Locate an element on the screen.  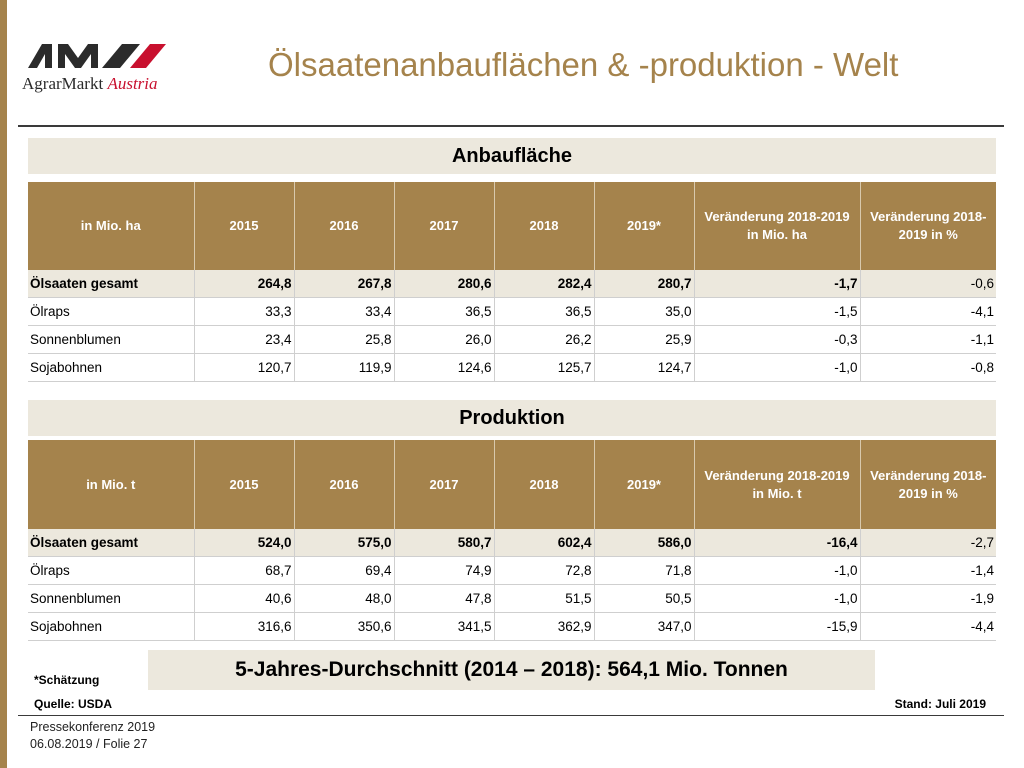
table-cell: 26,2 is located at coordinates (544, 339).